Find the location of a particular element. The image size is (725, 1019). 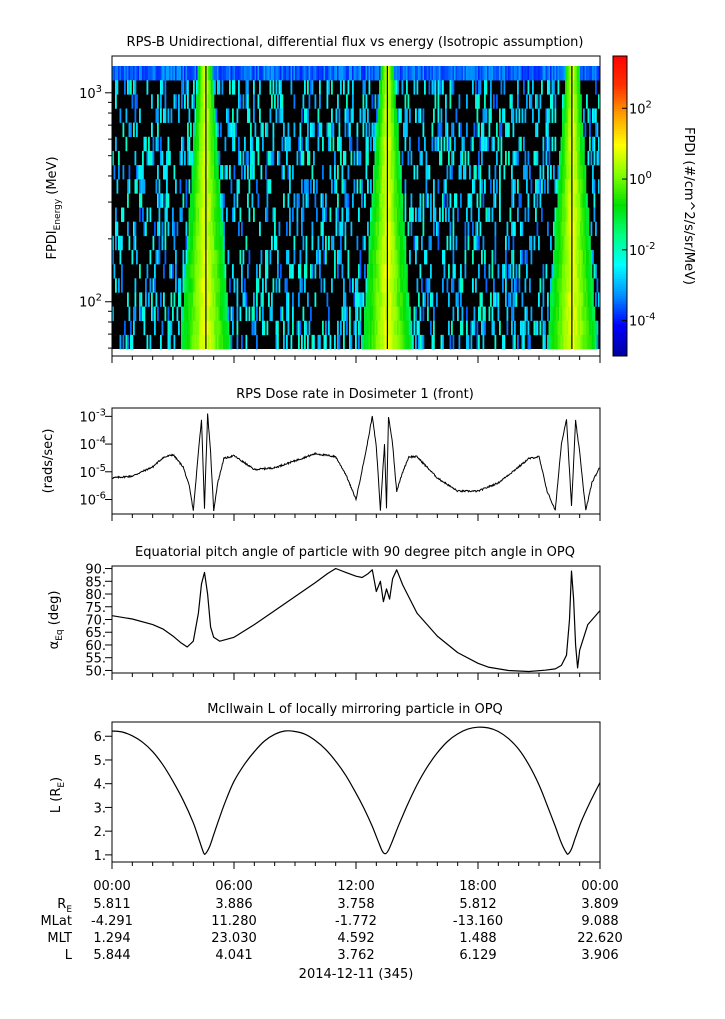

y-tick-label: 60. is located at coordinates (95, 646).